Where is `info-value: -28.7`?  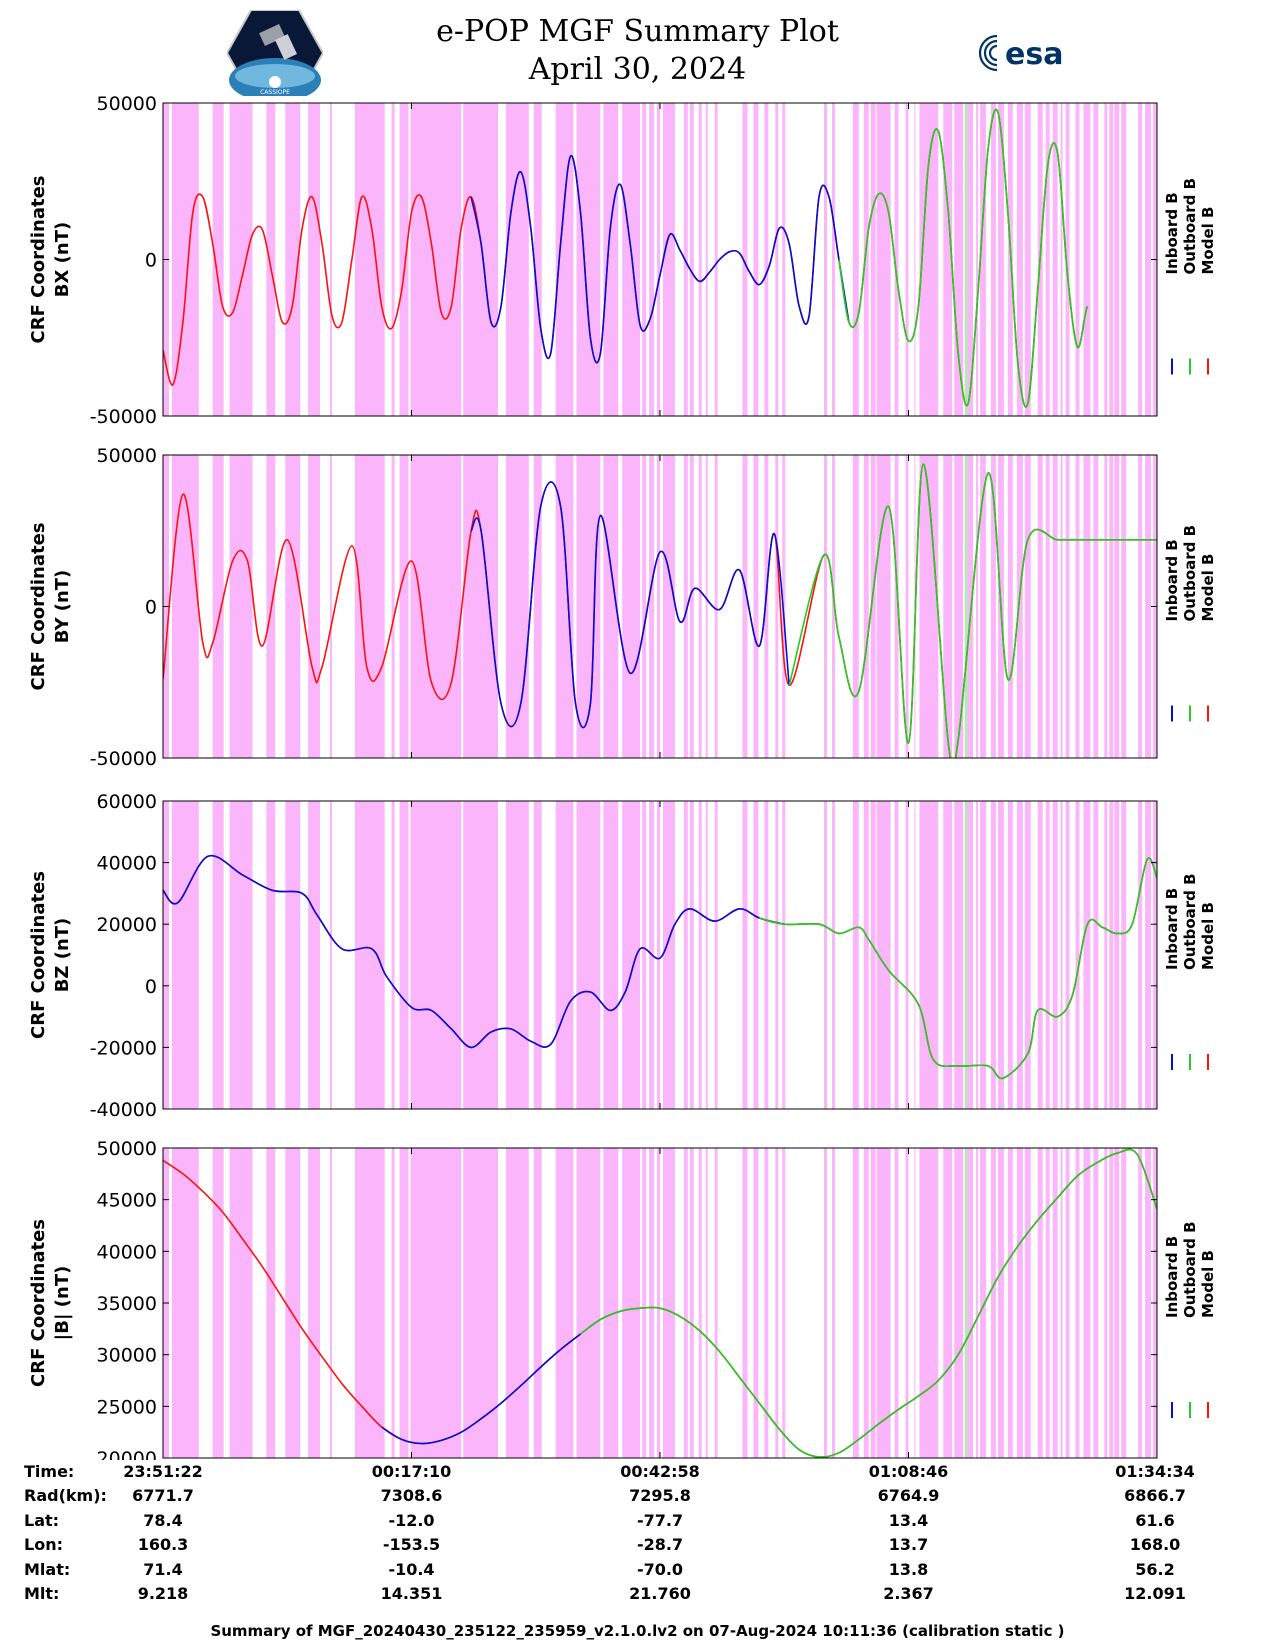 info-value: -28.7 is located at coordinates (660, 1545).